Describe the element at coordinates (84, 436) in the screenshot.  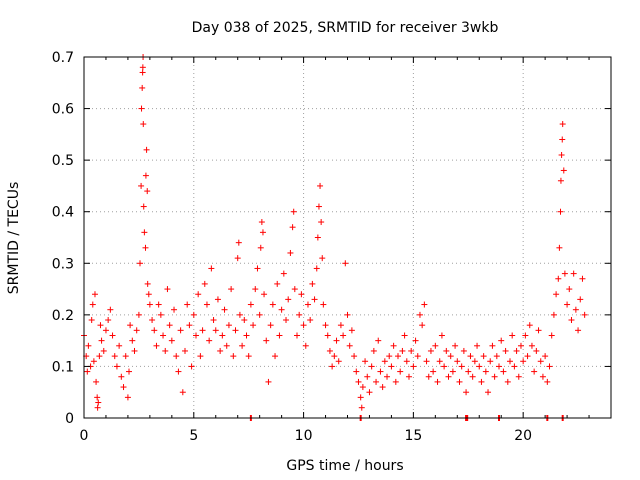
I see `x-tick-label: 0` at that location.